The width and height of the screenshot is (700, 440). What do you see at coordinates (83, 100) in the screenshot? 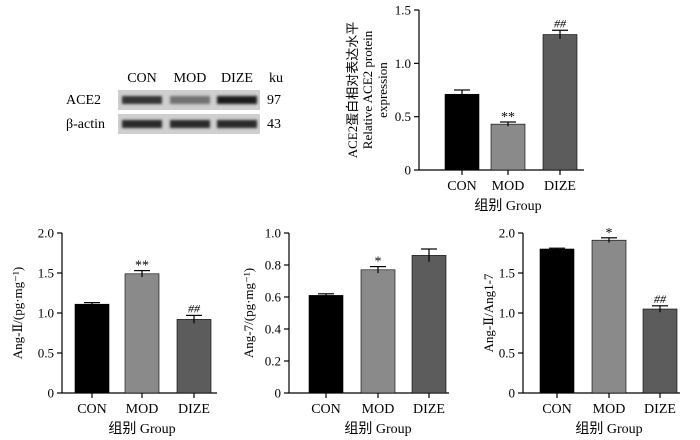
I see `protein-label-ace2: ACE2` at bounding box center [83, 100].